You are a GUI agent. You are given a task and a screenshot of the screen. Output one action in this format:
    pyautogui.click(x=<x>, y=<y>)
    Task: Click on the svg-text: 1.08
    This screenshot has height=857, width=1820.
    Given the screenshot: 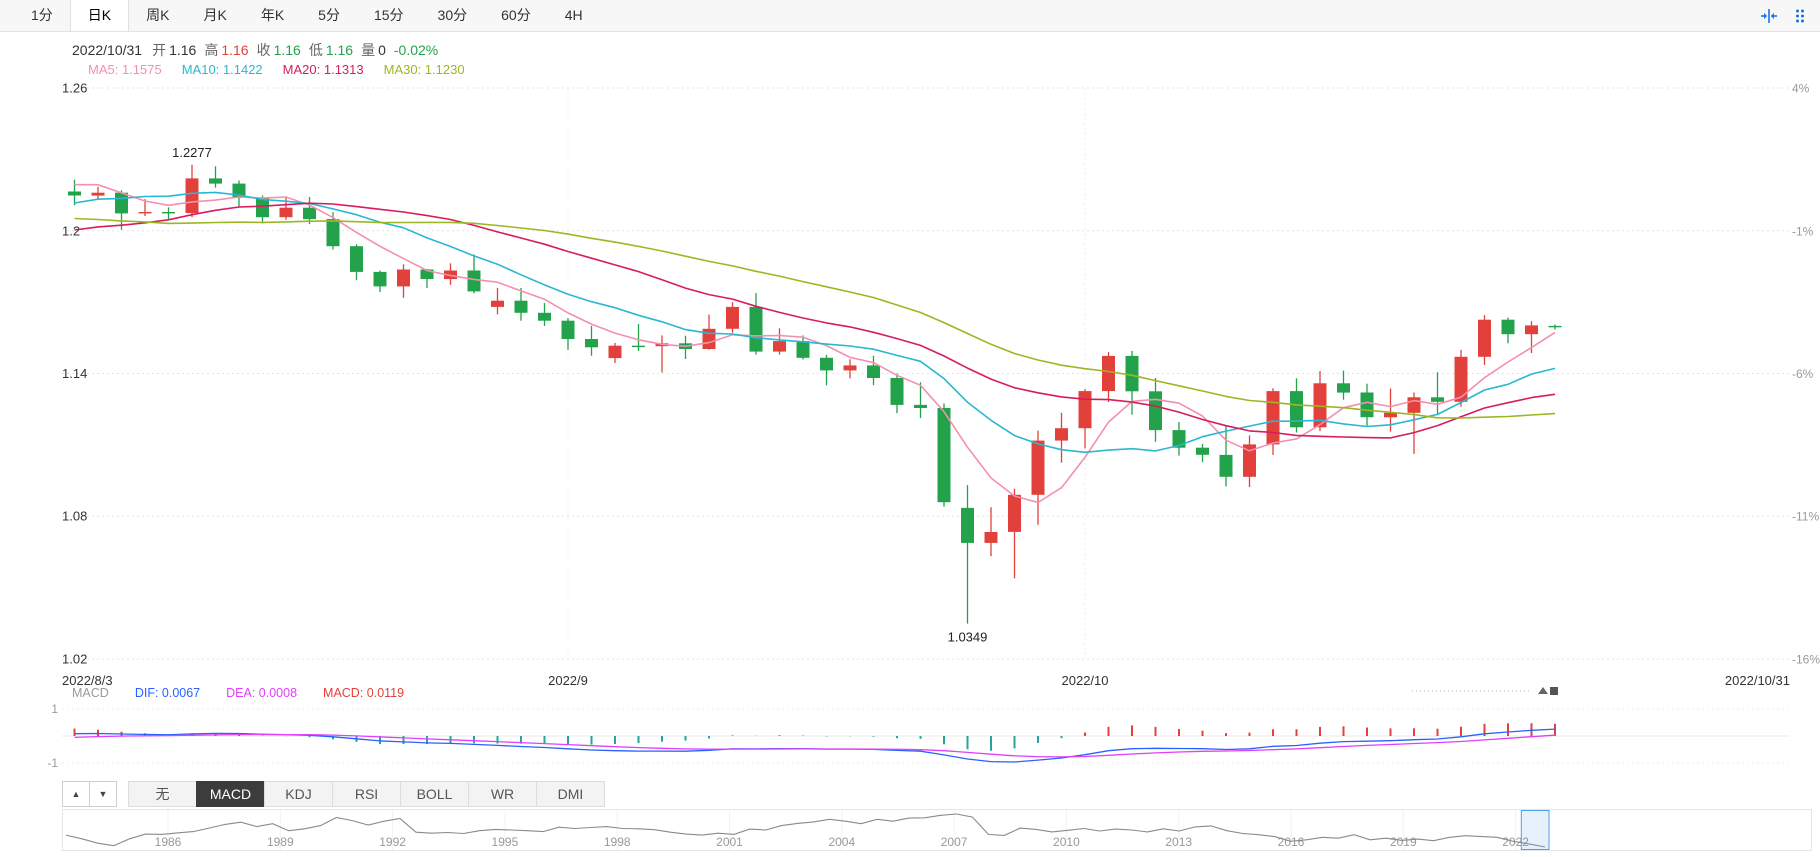 What is the action you would take?
    pyautogui.click(x=74, y=516)
    